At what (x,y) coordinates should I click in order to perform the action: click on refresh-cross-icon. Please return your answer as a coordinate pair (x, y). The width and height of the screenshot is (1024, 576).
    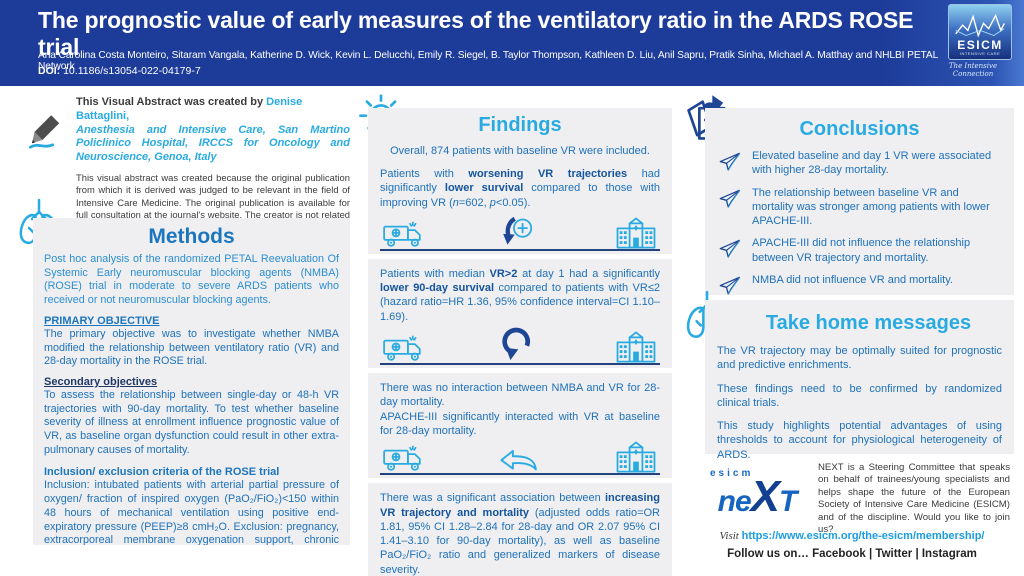
    Looking at the image, I should click on (519, 231).